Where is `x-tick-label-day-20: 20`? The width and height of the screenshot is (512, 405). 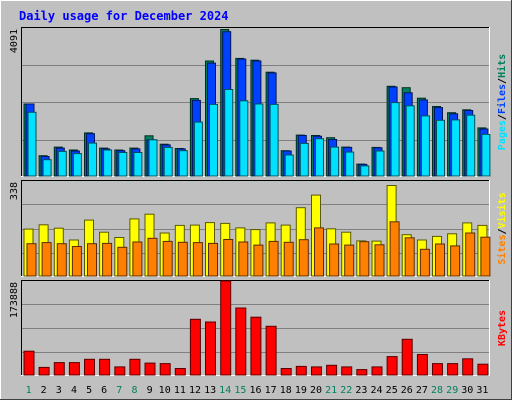
x-tick-label-day-20: 20 is located at coordinates (316, 390).